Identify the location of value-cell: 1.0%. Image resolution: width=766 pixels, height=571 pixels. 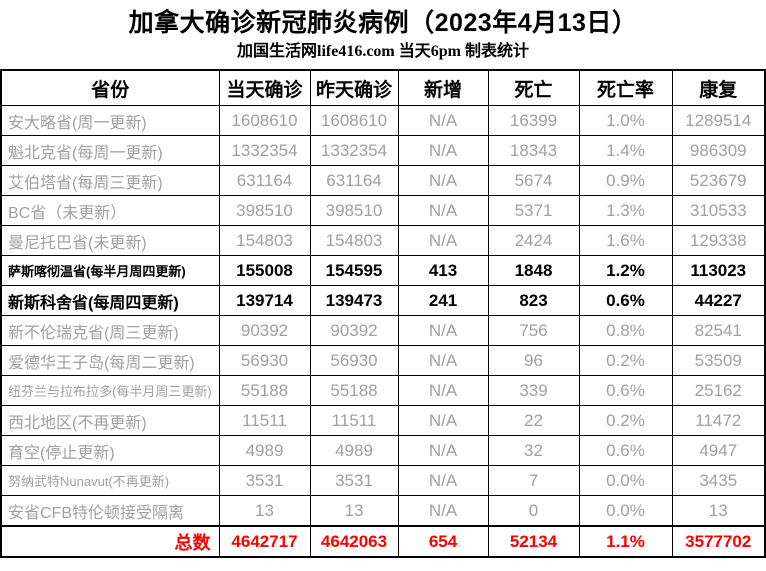
(625, 120).